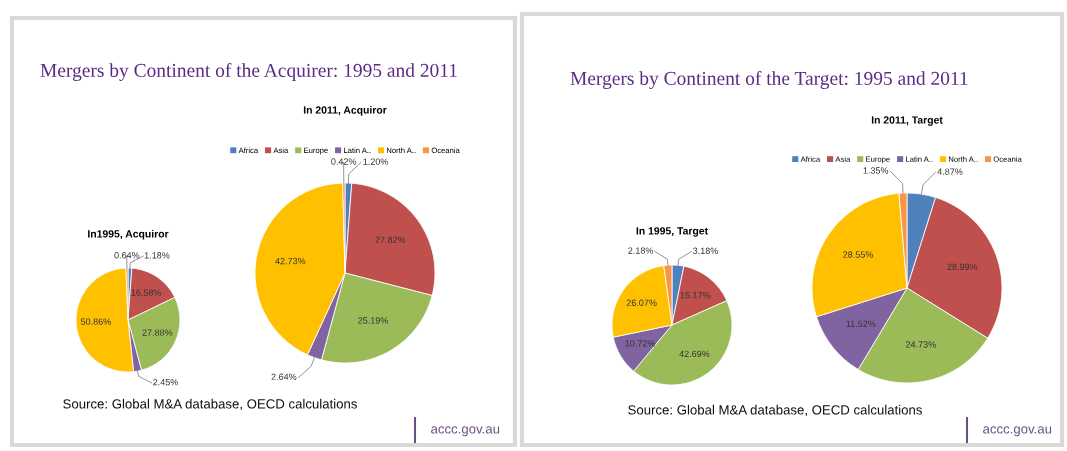 This screenshot has width=1067, height=451. What do you see at coordinates (876, 170) in the screenshot?
I see `data-label: 1.35%` at bounding box center [876, 170].